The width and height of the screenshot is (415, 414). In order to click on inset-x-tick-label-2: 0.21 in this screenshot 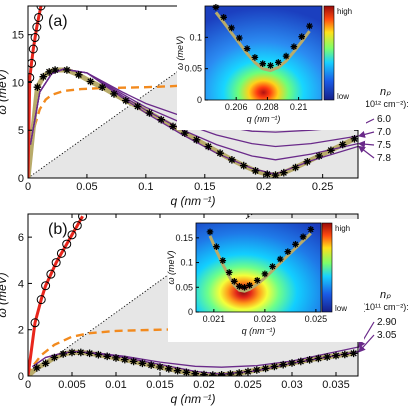, I will do `click(299, 107)`.